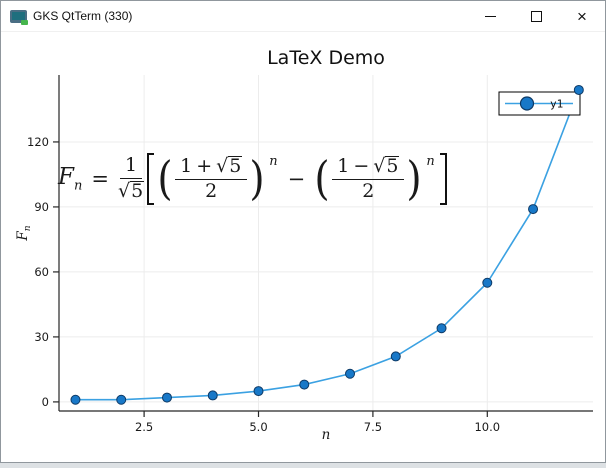 This screenshot has width=606, height=468. Describe the element at coordinates (45, 402) in the screenshot. I see `y-tick-label: 0` at that location.